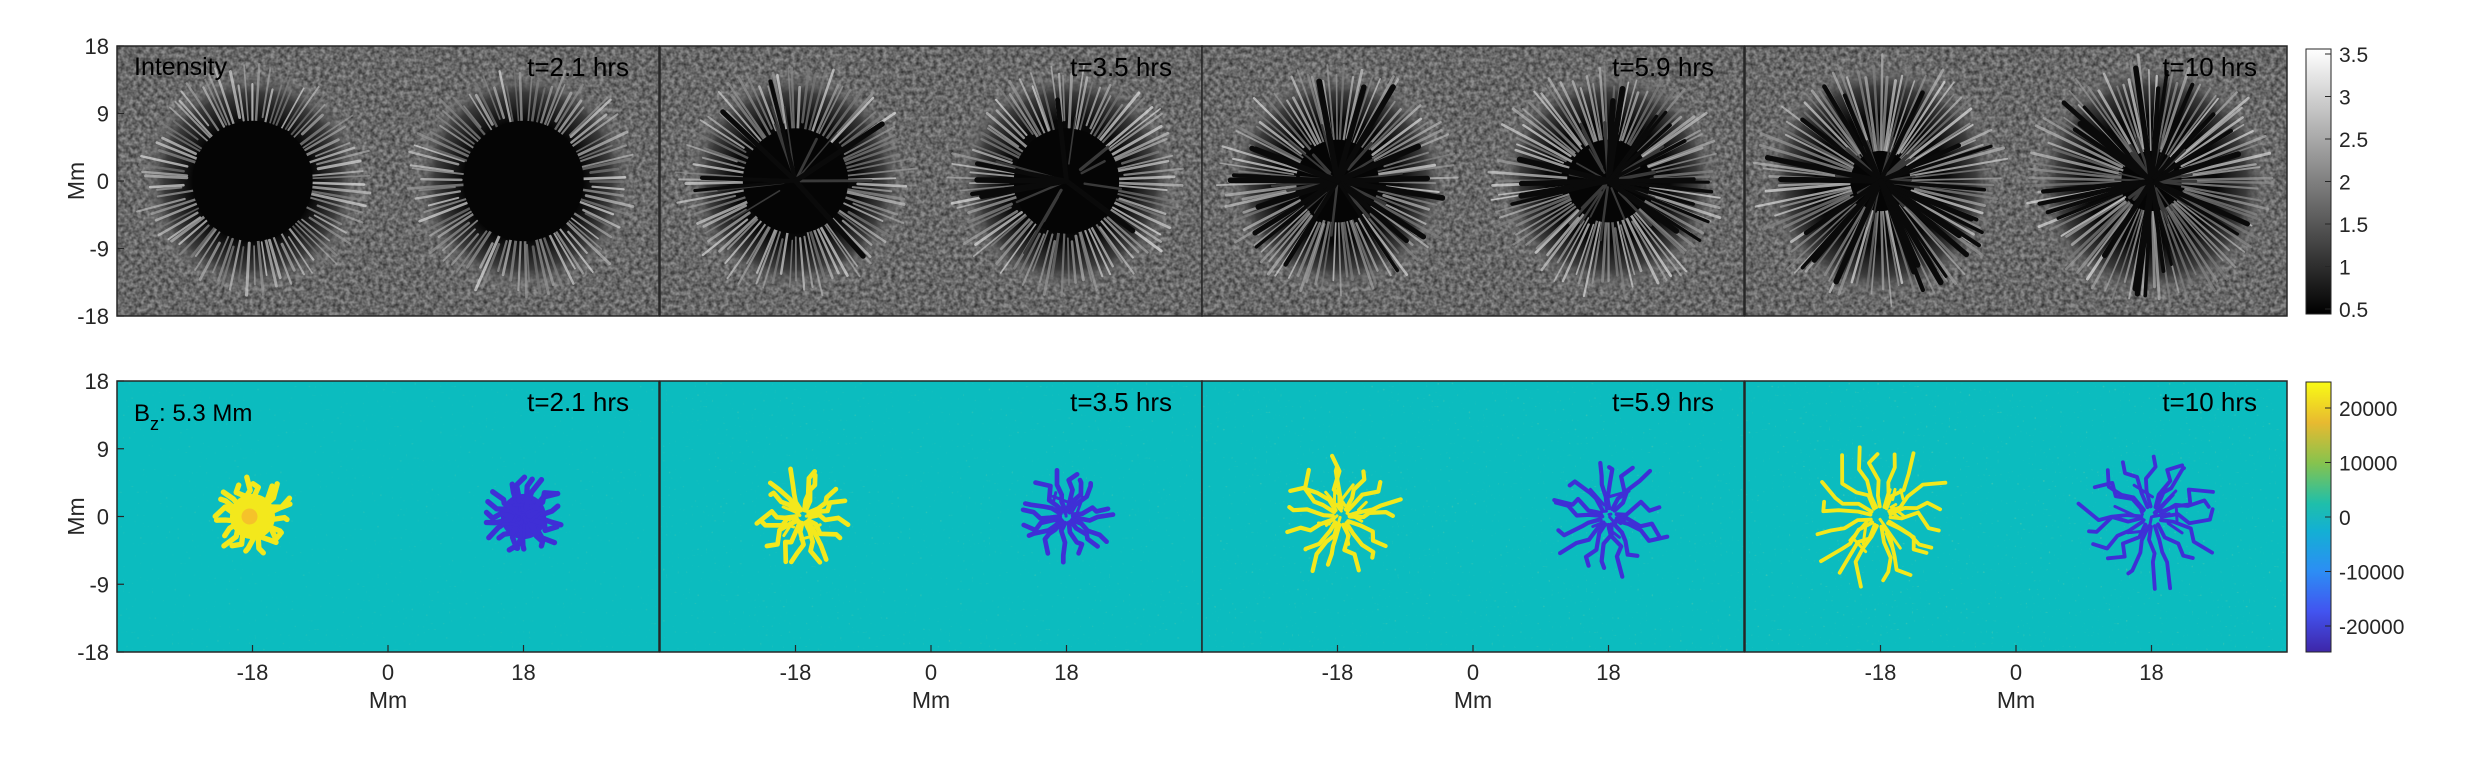 The width and height of the screenshot is (2484, 763). What do you see at coordinates (2345, 183) in the screenshot?
I see `intensity-colorbar-tick-label: 2` at bounding box center [2345, 183].